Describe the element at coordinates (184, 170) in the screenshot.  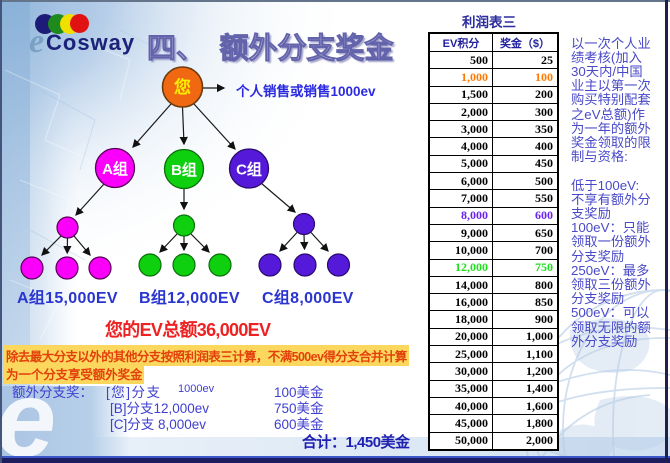
I see `svg-text: B组` at that location.